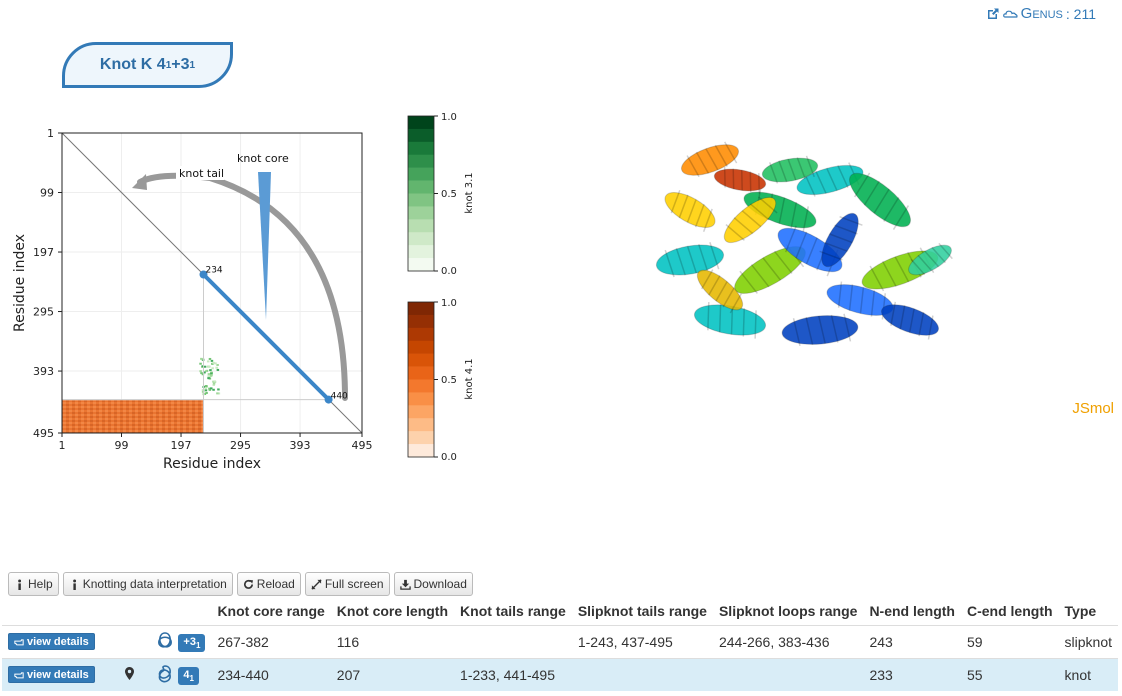 The image size is (1122, 696). Describe the element at coordinates (1080, 13) in the screenshot. I see `genus-value: : 211` at that location.